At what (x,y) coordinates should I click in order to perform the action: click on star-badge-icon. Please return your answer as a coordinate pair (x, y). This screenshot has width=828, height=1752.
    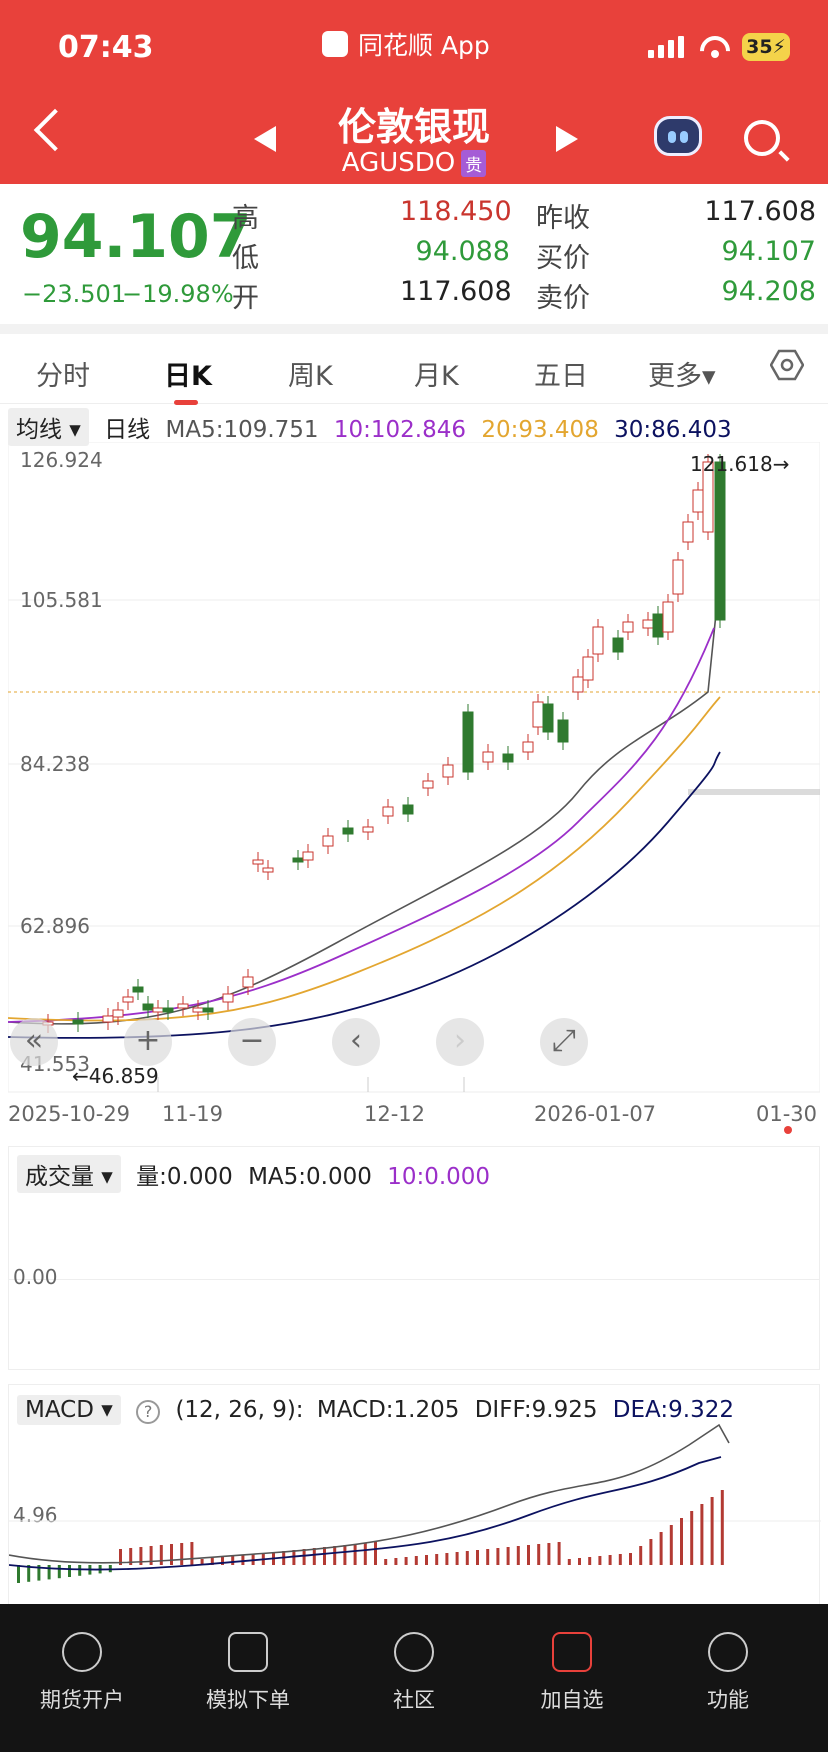
    Looking at the image, I should click on (414, 1652).